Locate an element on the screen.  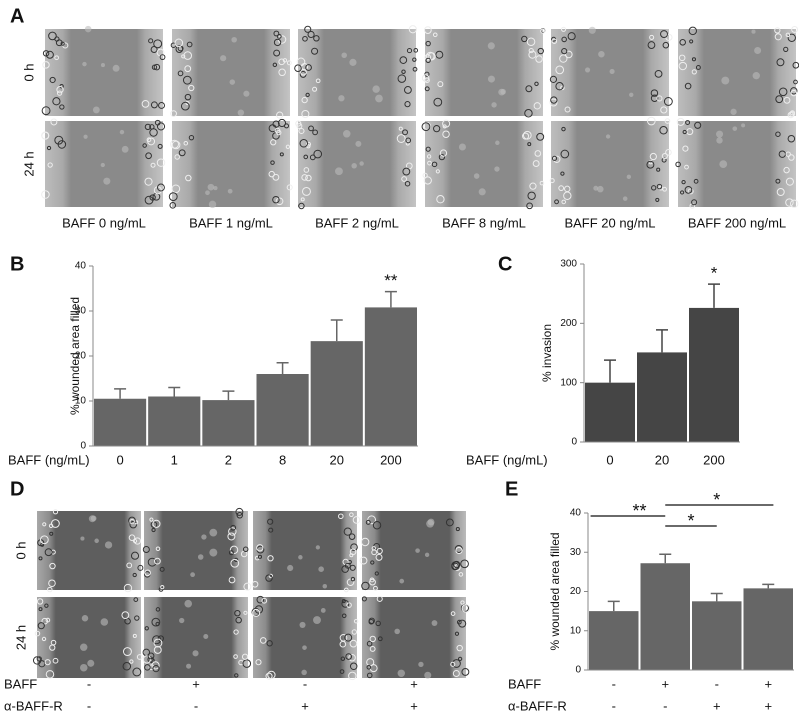
caption: BAFF 1 ng/mL is located at coordinates (231, 222).